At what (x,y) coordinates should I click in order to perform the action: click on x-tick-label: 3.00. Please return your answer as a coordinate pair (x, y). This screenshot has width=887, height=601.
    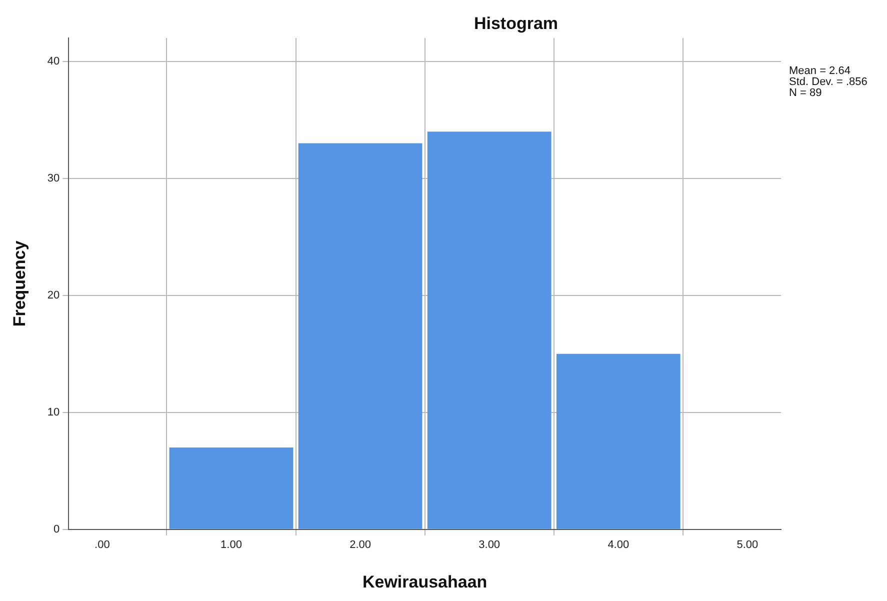
    Looking at the image, I should click on (489, 545).